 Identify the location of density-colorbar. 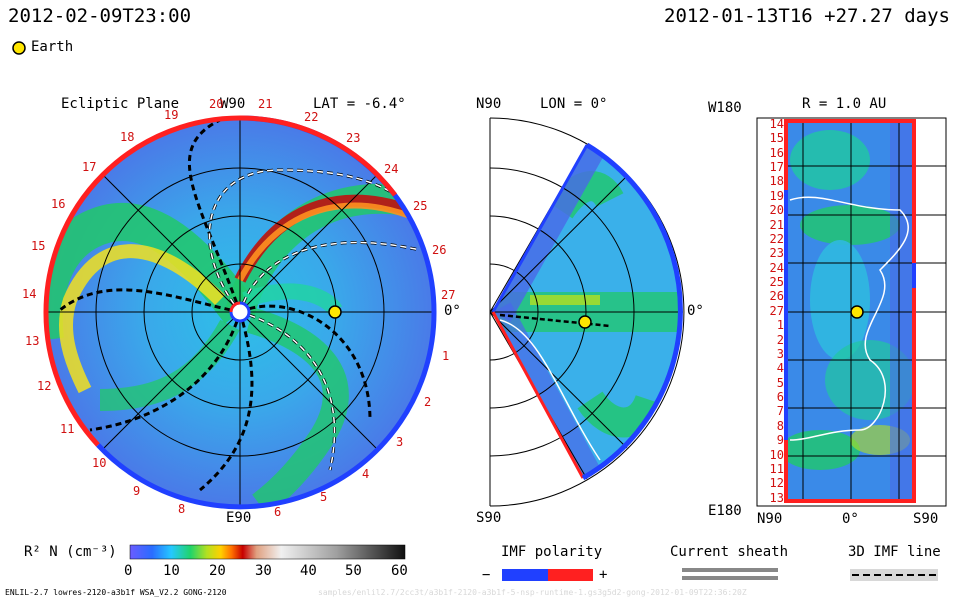
(267, 552).